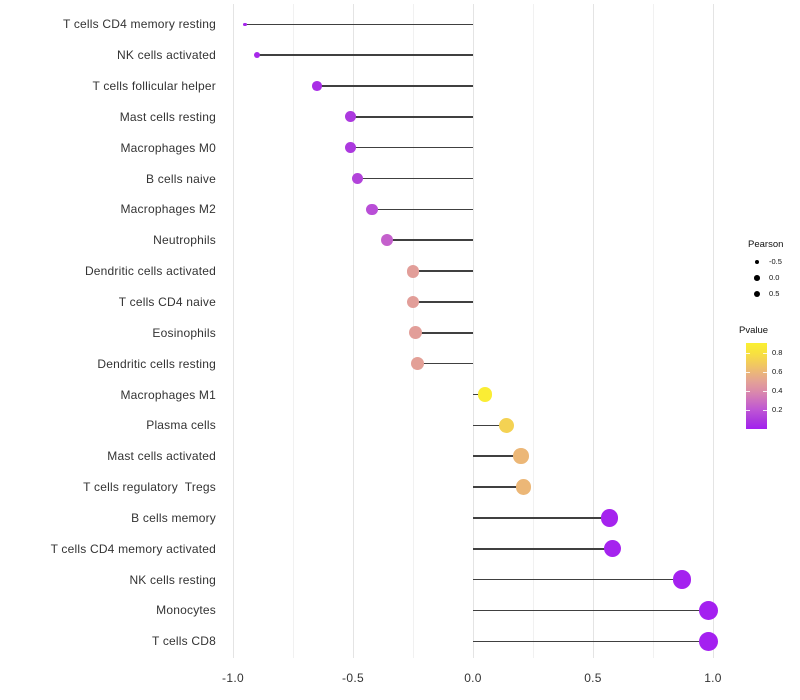  I want to click on y-axis-label: T cells CD4 memory resting, so click(139, 24).